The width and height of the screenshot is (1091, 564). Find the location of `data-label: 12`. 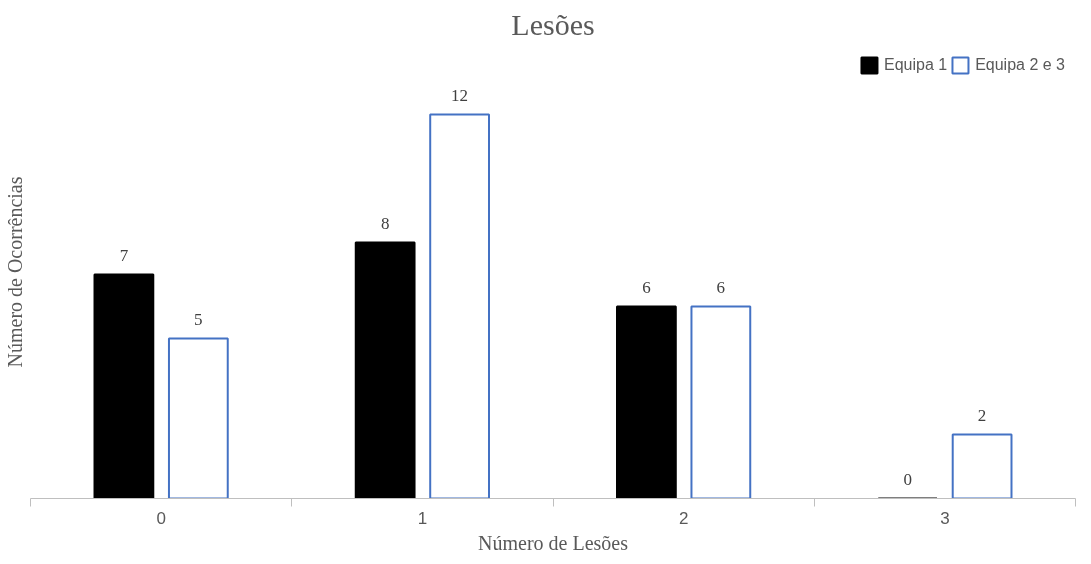

data-label: 12 is located at coordinates (460, 95).